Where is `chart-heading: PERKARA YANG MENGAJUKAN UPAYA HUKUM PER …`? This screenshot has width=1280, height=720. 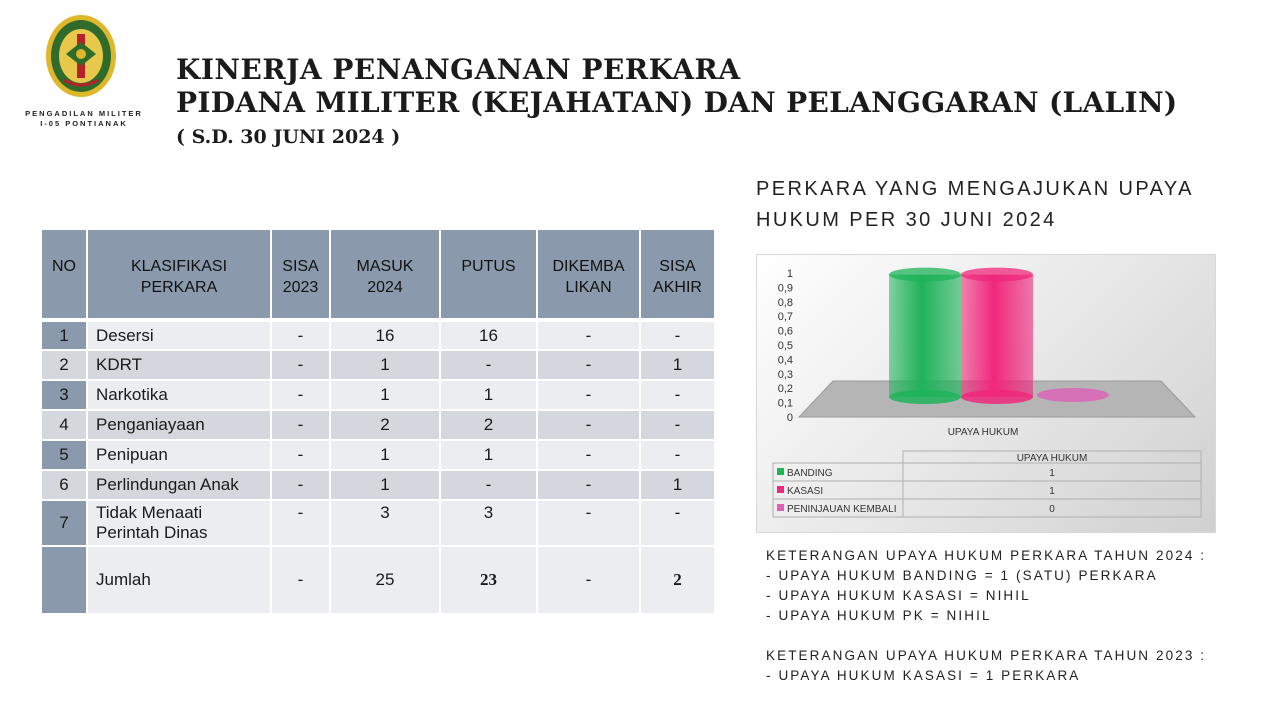 chart-heading: PERKARA YANG MENGAJUKAN UPAYA HUKUM PER … is located at coordinates (996, 205).